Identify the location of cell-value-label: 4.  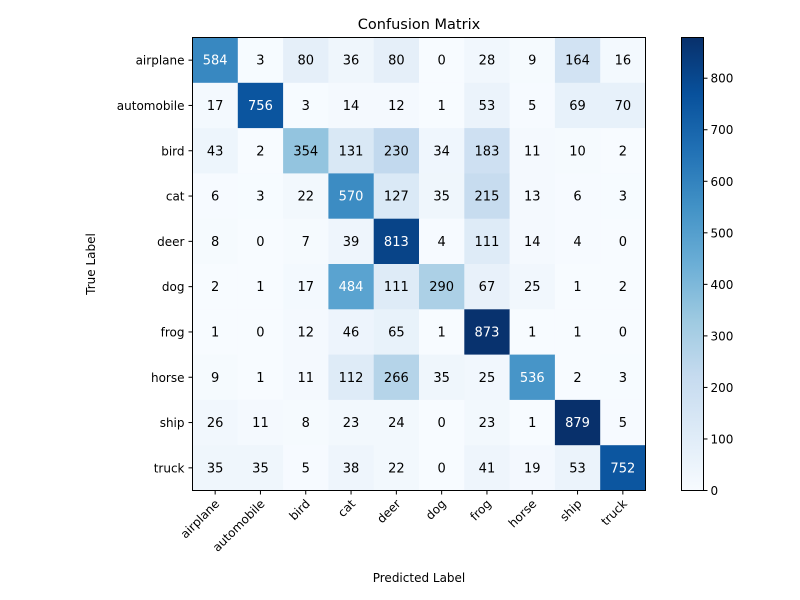
(577, 242).